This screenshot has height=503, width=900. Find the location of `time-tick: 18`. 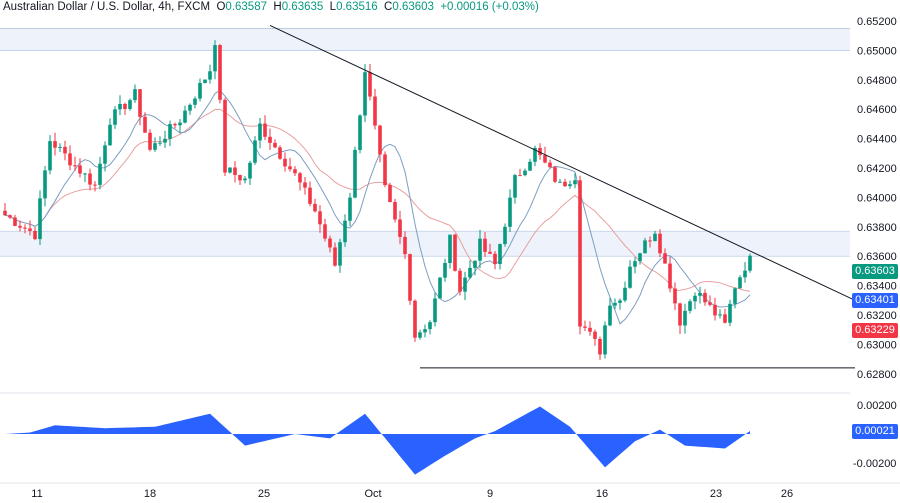

time-tick: 18 is located at coordinates (150, 494).